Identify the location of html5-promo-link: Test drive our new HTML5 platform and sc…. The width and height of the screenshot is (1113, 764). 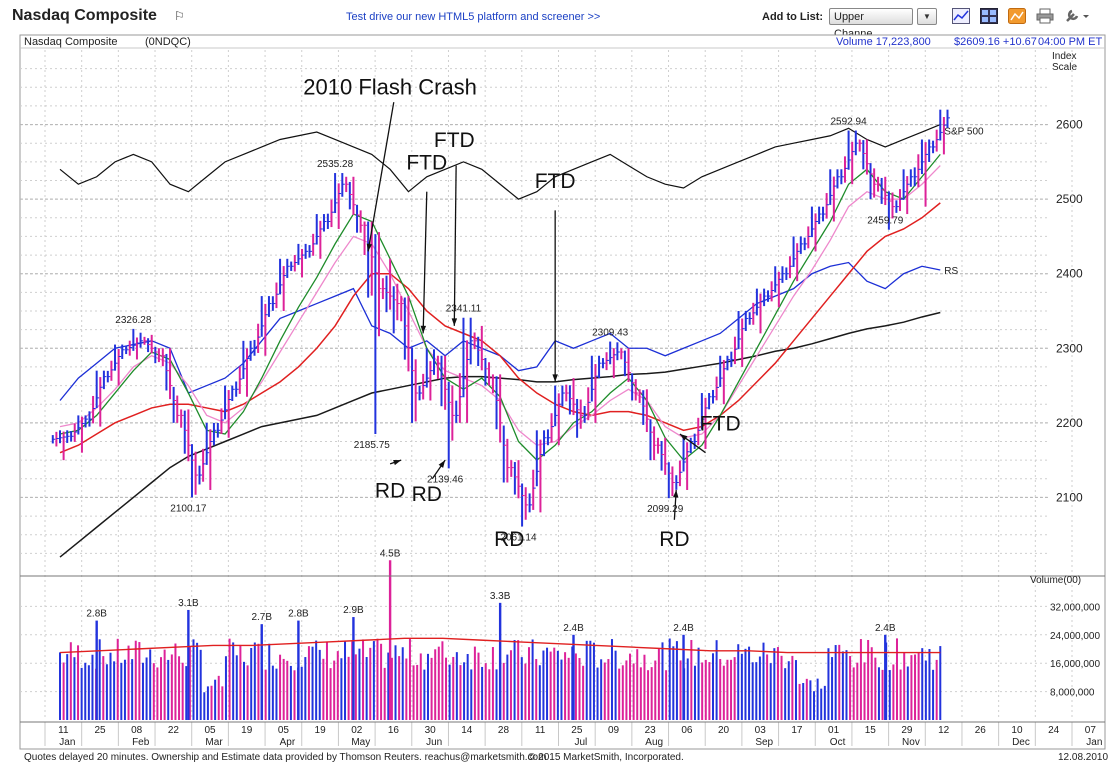
(473, 17).